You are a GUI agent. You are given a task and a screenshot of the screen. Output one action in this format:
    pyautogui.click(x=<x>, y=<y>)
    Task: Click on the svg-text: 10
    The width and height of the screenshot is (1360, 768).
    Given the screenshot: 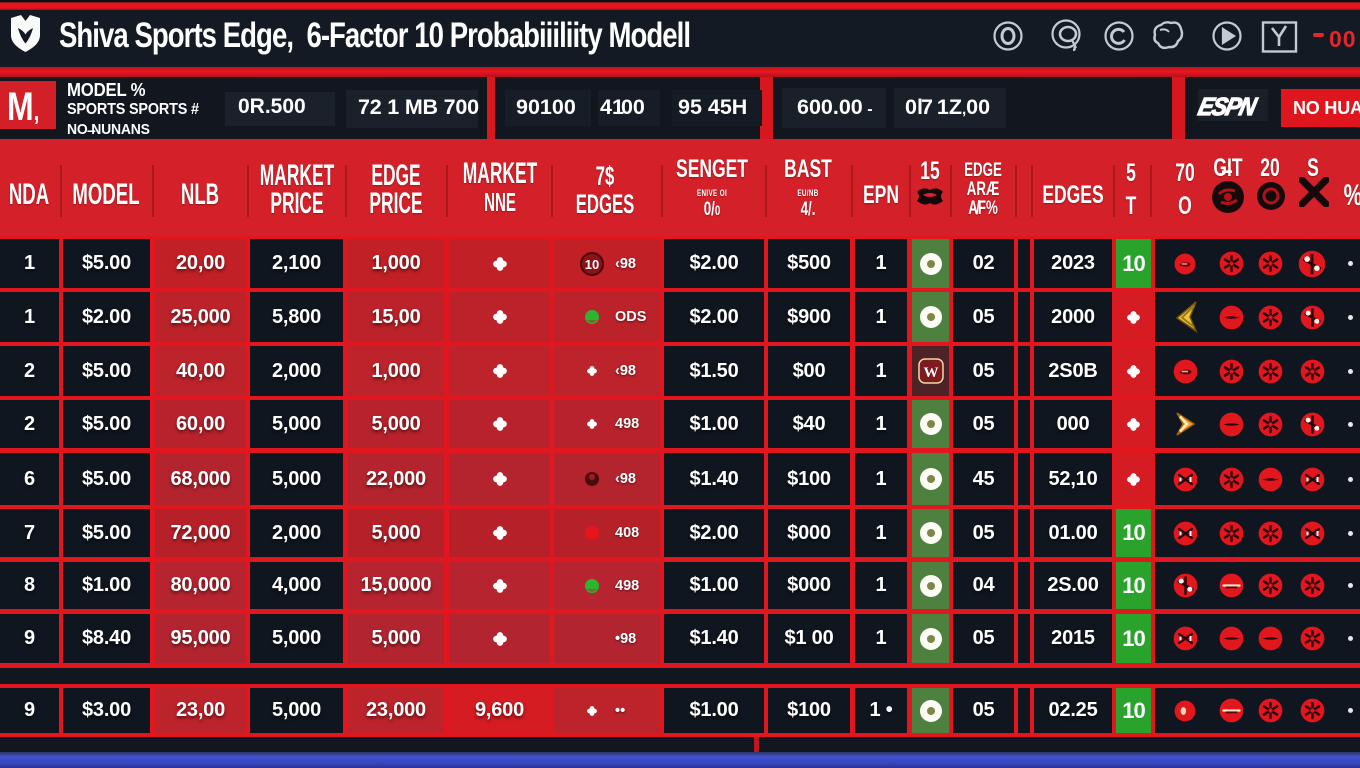 What is the action you would take?
    pyautogui.click(x=592, y=264)
    